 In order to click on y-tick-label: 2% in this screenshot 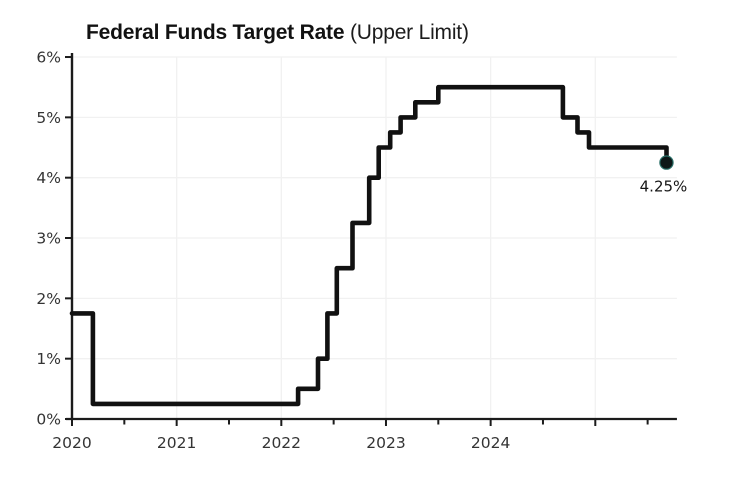, I will do `click(48, 299)`.